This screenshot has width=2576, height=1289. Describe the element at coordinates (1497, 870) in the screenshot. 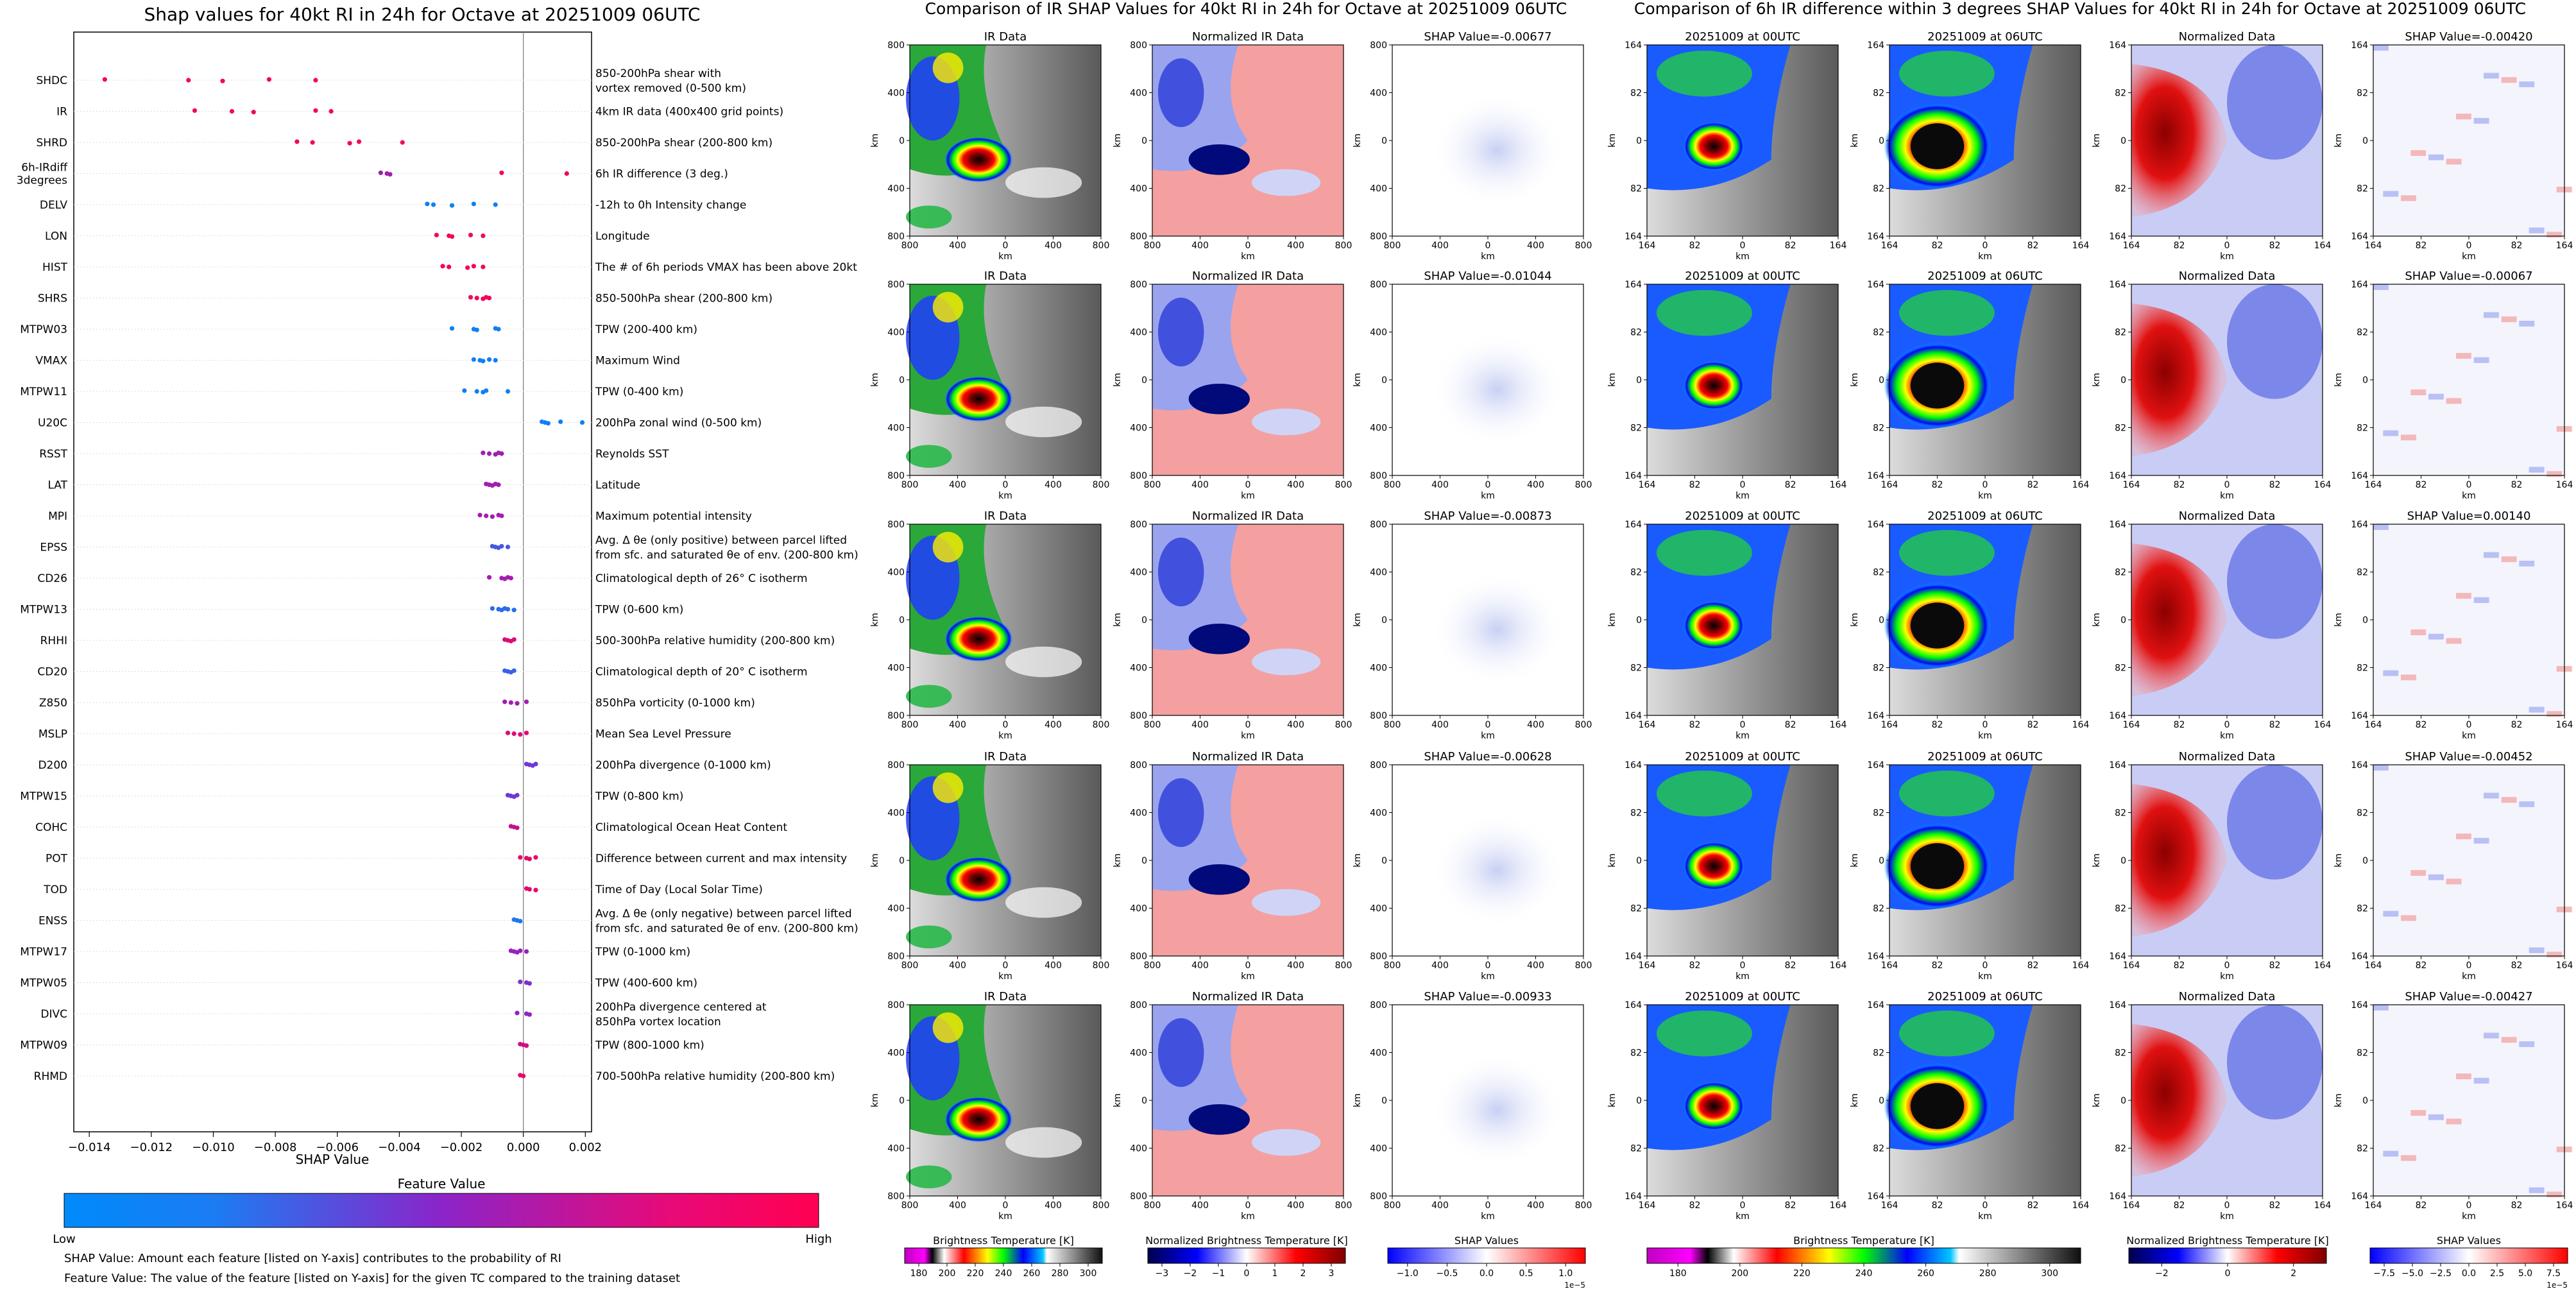

I see `shap-signal` at that location.